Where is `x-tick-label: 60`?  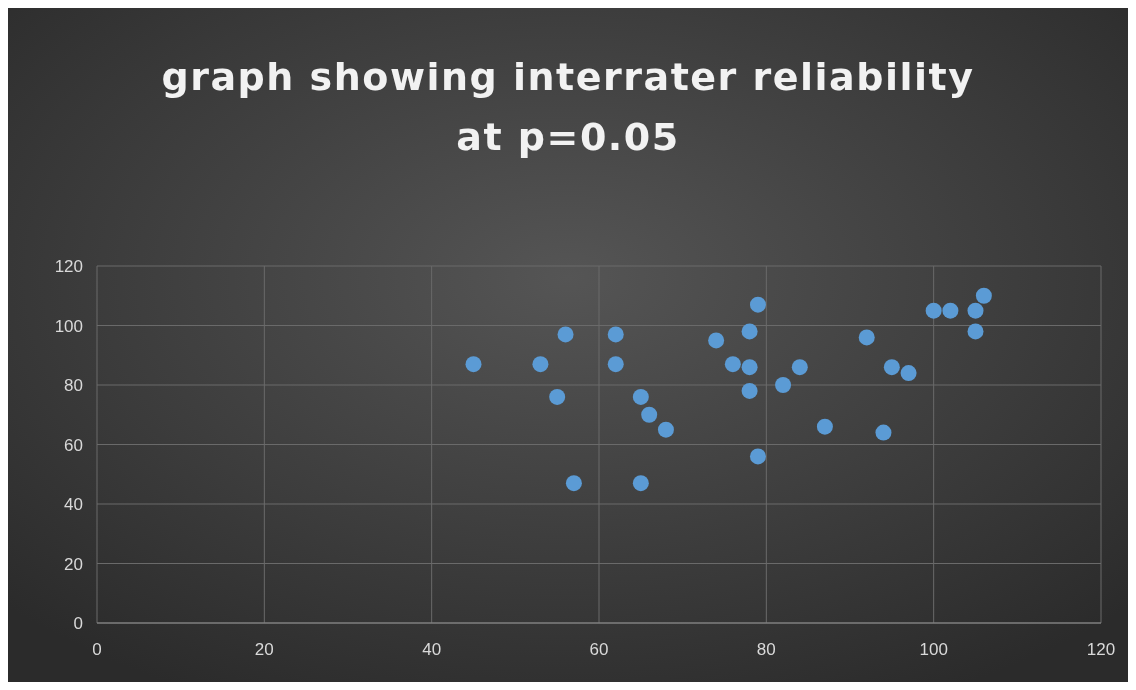 x-tick-label: 60 is located at coordinates (599, 649).